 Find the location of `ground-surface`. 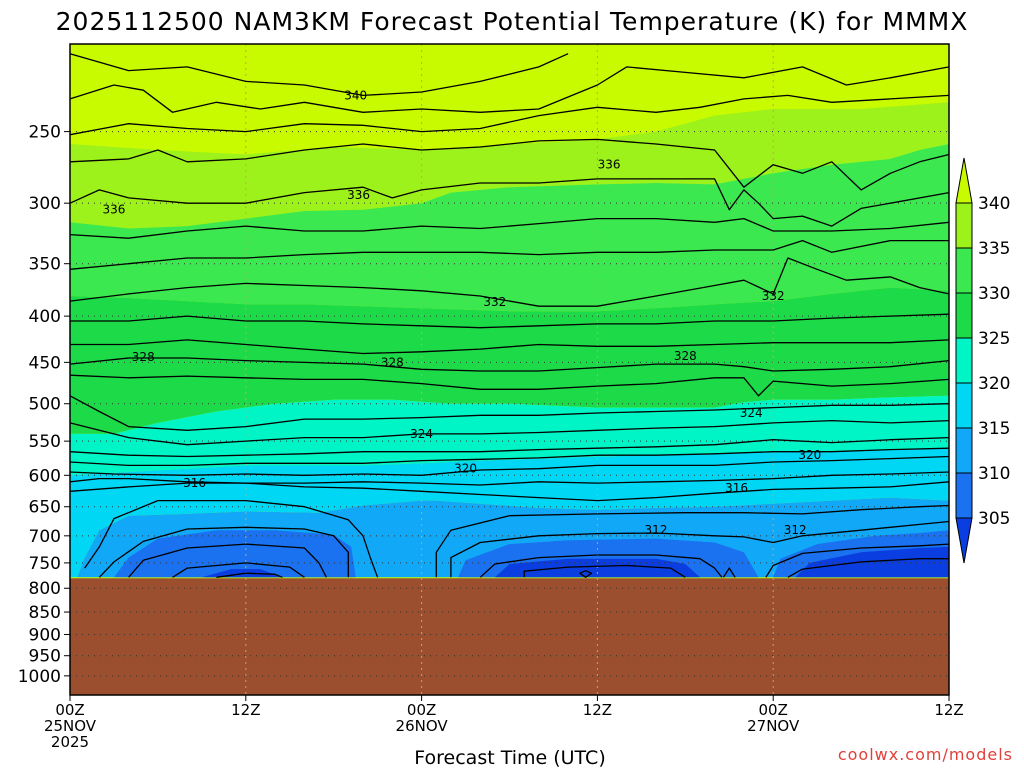

ground-surface is located at coordinates (509, 636).